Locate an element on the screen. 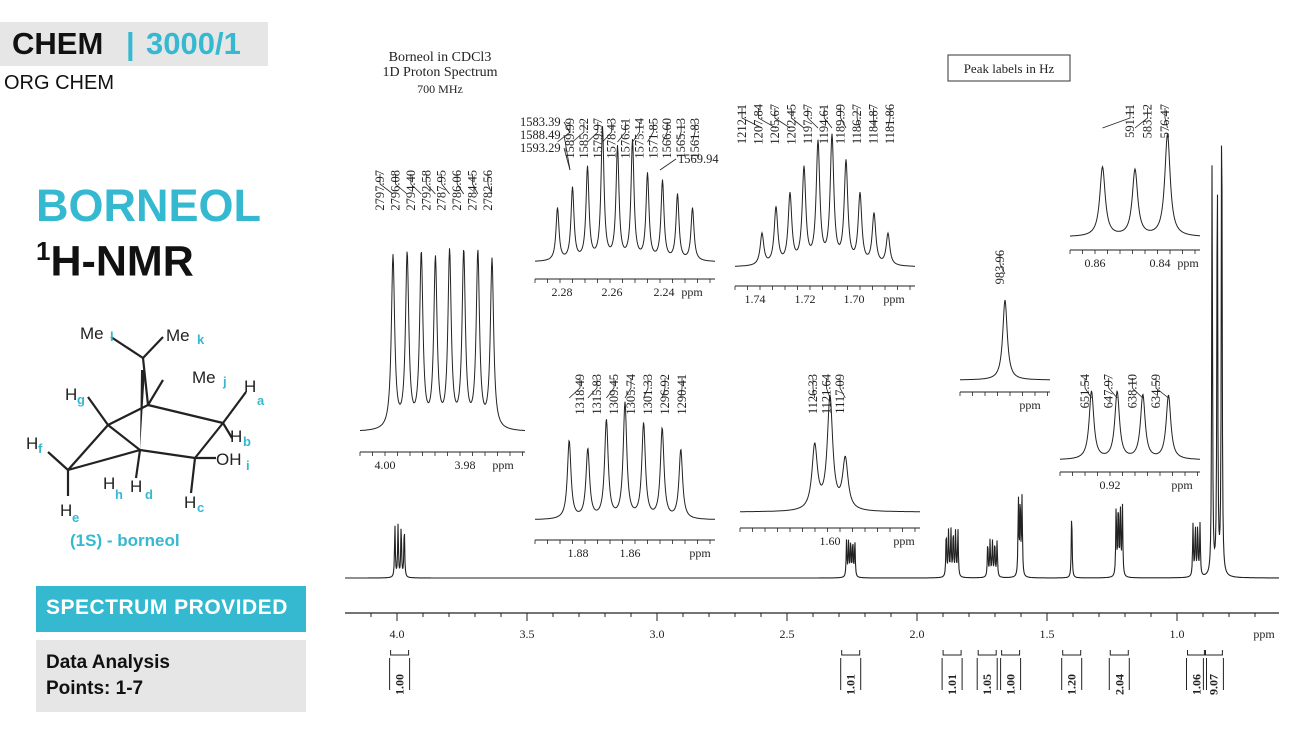  sub-d: d is located at coordinates (149, 494).